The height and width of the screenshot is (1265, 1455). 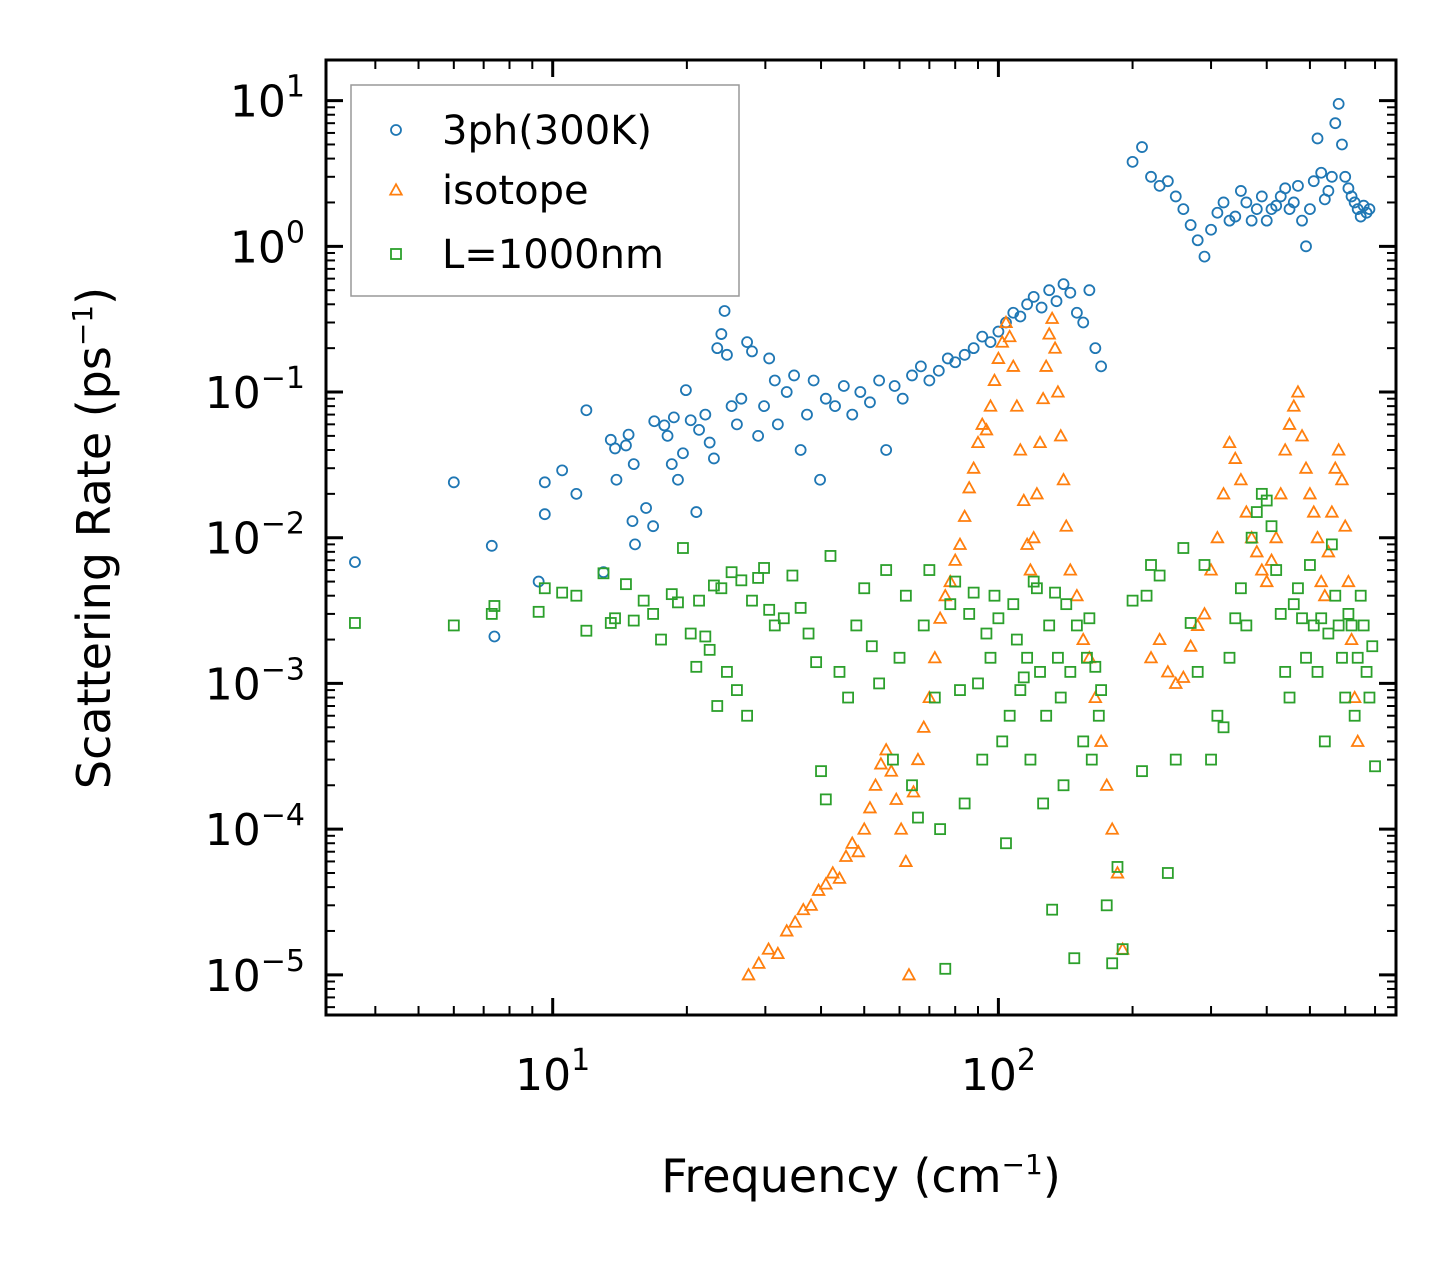 What do you see at coordinates (267, 99) in the screenshot?
I see `y-tick-label: 10¹` at bounding box center [267, 99].